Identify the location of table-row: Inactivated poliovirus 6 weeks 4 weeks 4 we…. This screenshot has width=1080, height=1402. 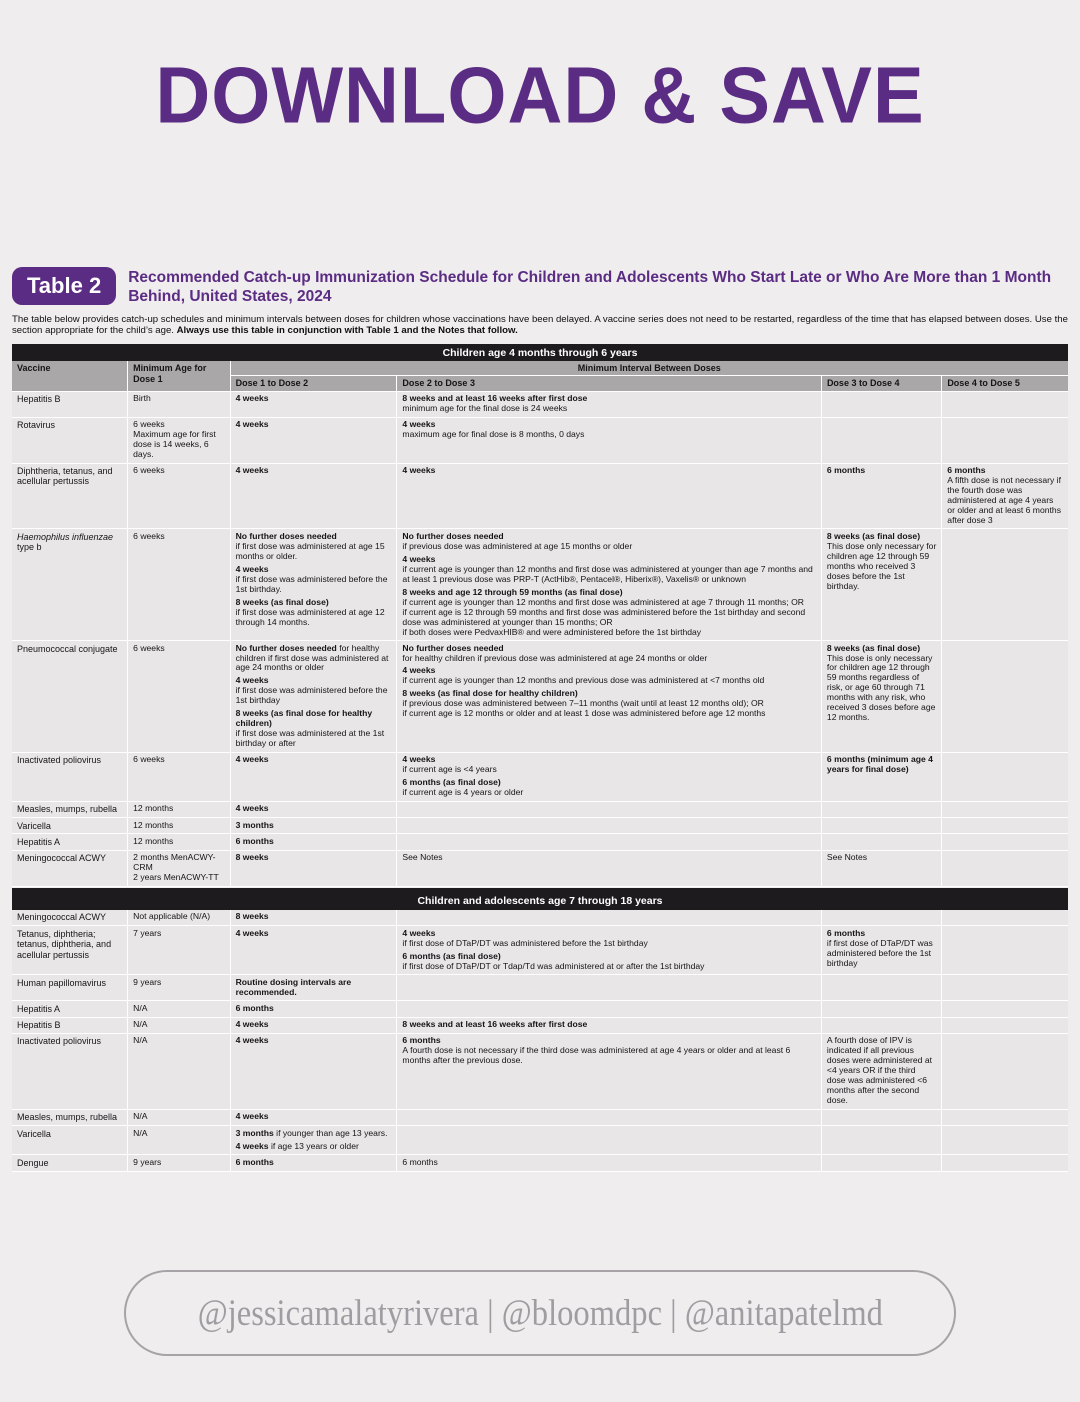
(540, 777).